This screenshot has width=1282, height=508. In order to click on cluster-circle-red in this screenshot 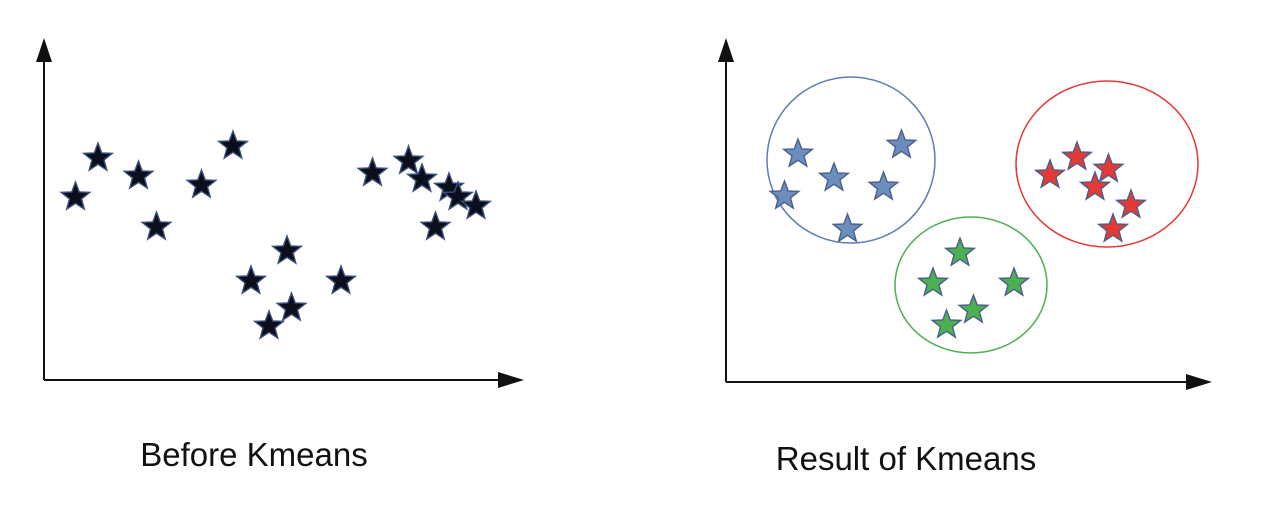, I will do `click(1107, 164)`.